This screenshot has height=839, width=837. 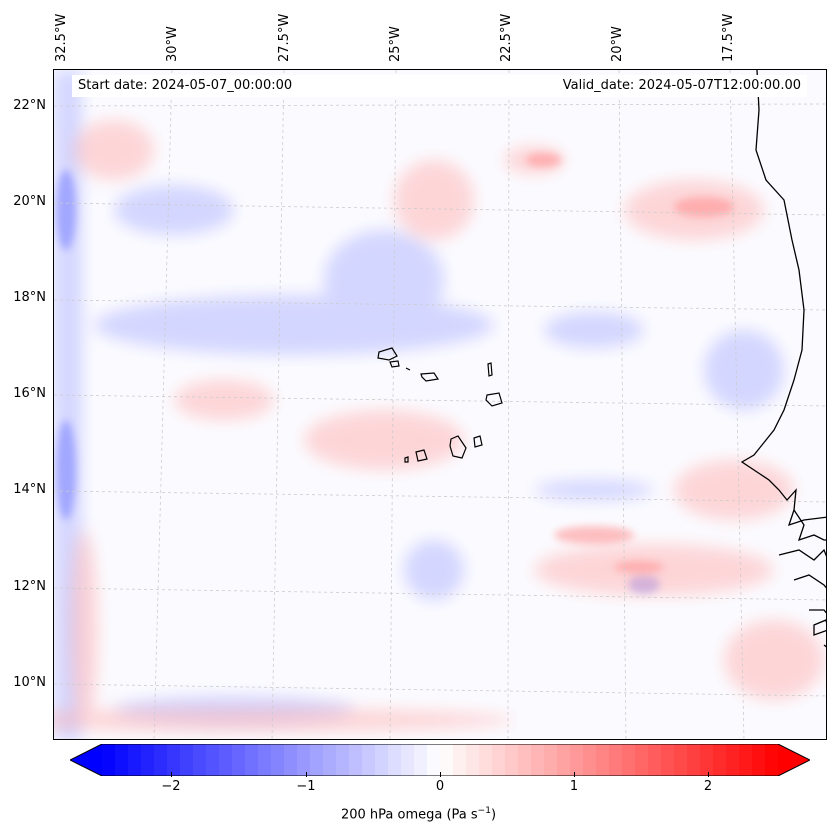 What do you see at coordinates (171, 786) in the screenshot?
I see `colorbar-tick-label: −2` at bounding box center [171, 786].